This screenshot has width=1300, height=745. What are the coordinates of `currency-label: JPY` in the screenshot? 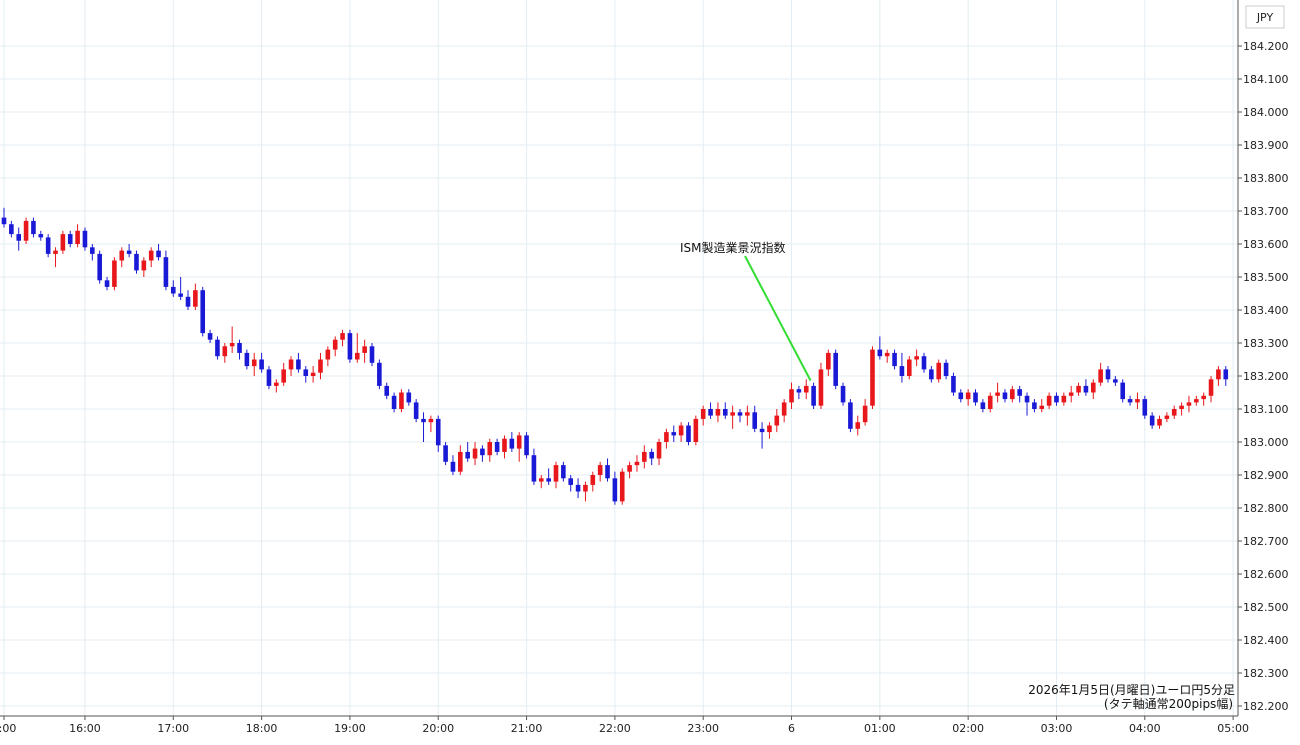 It's located at (1265, 17).